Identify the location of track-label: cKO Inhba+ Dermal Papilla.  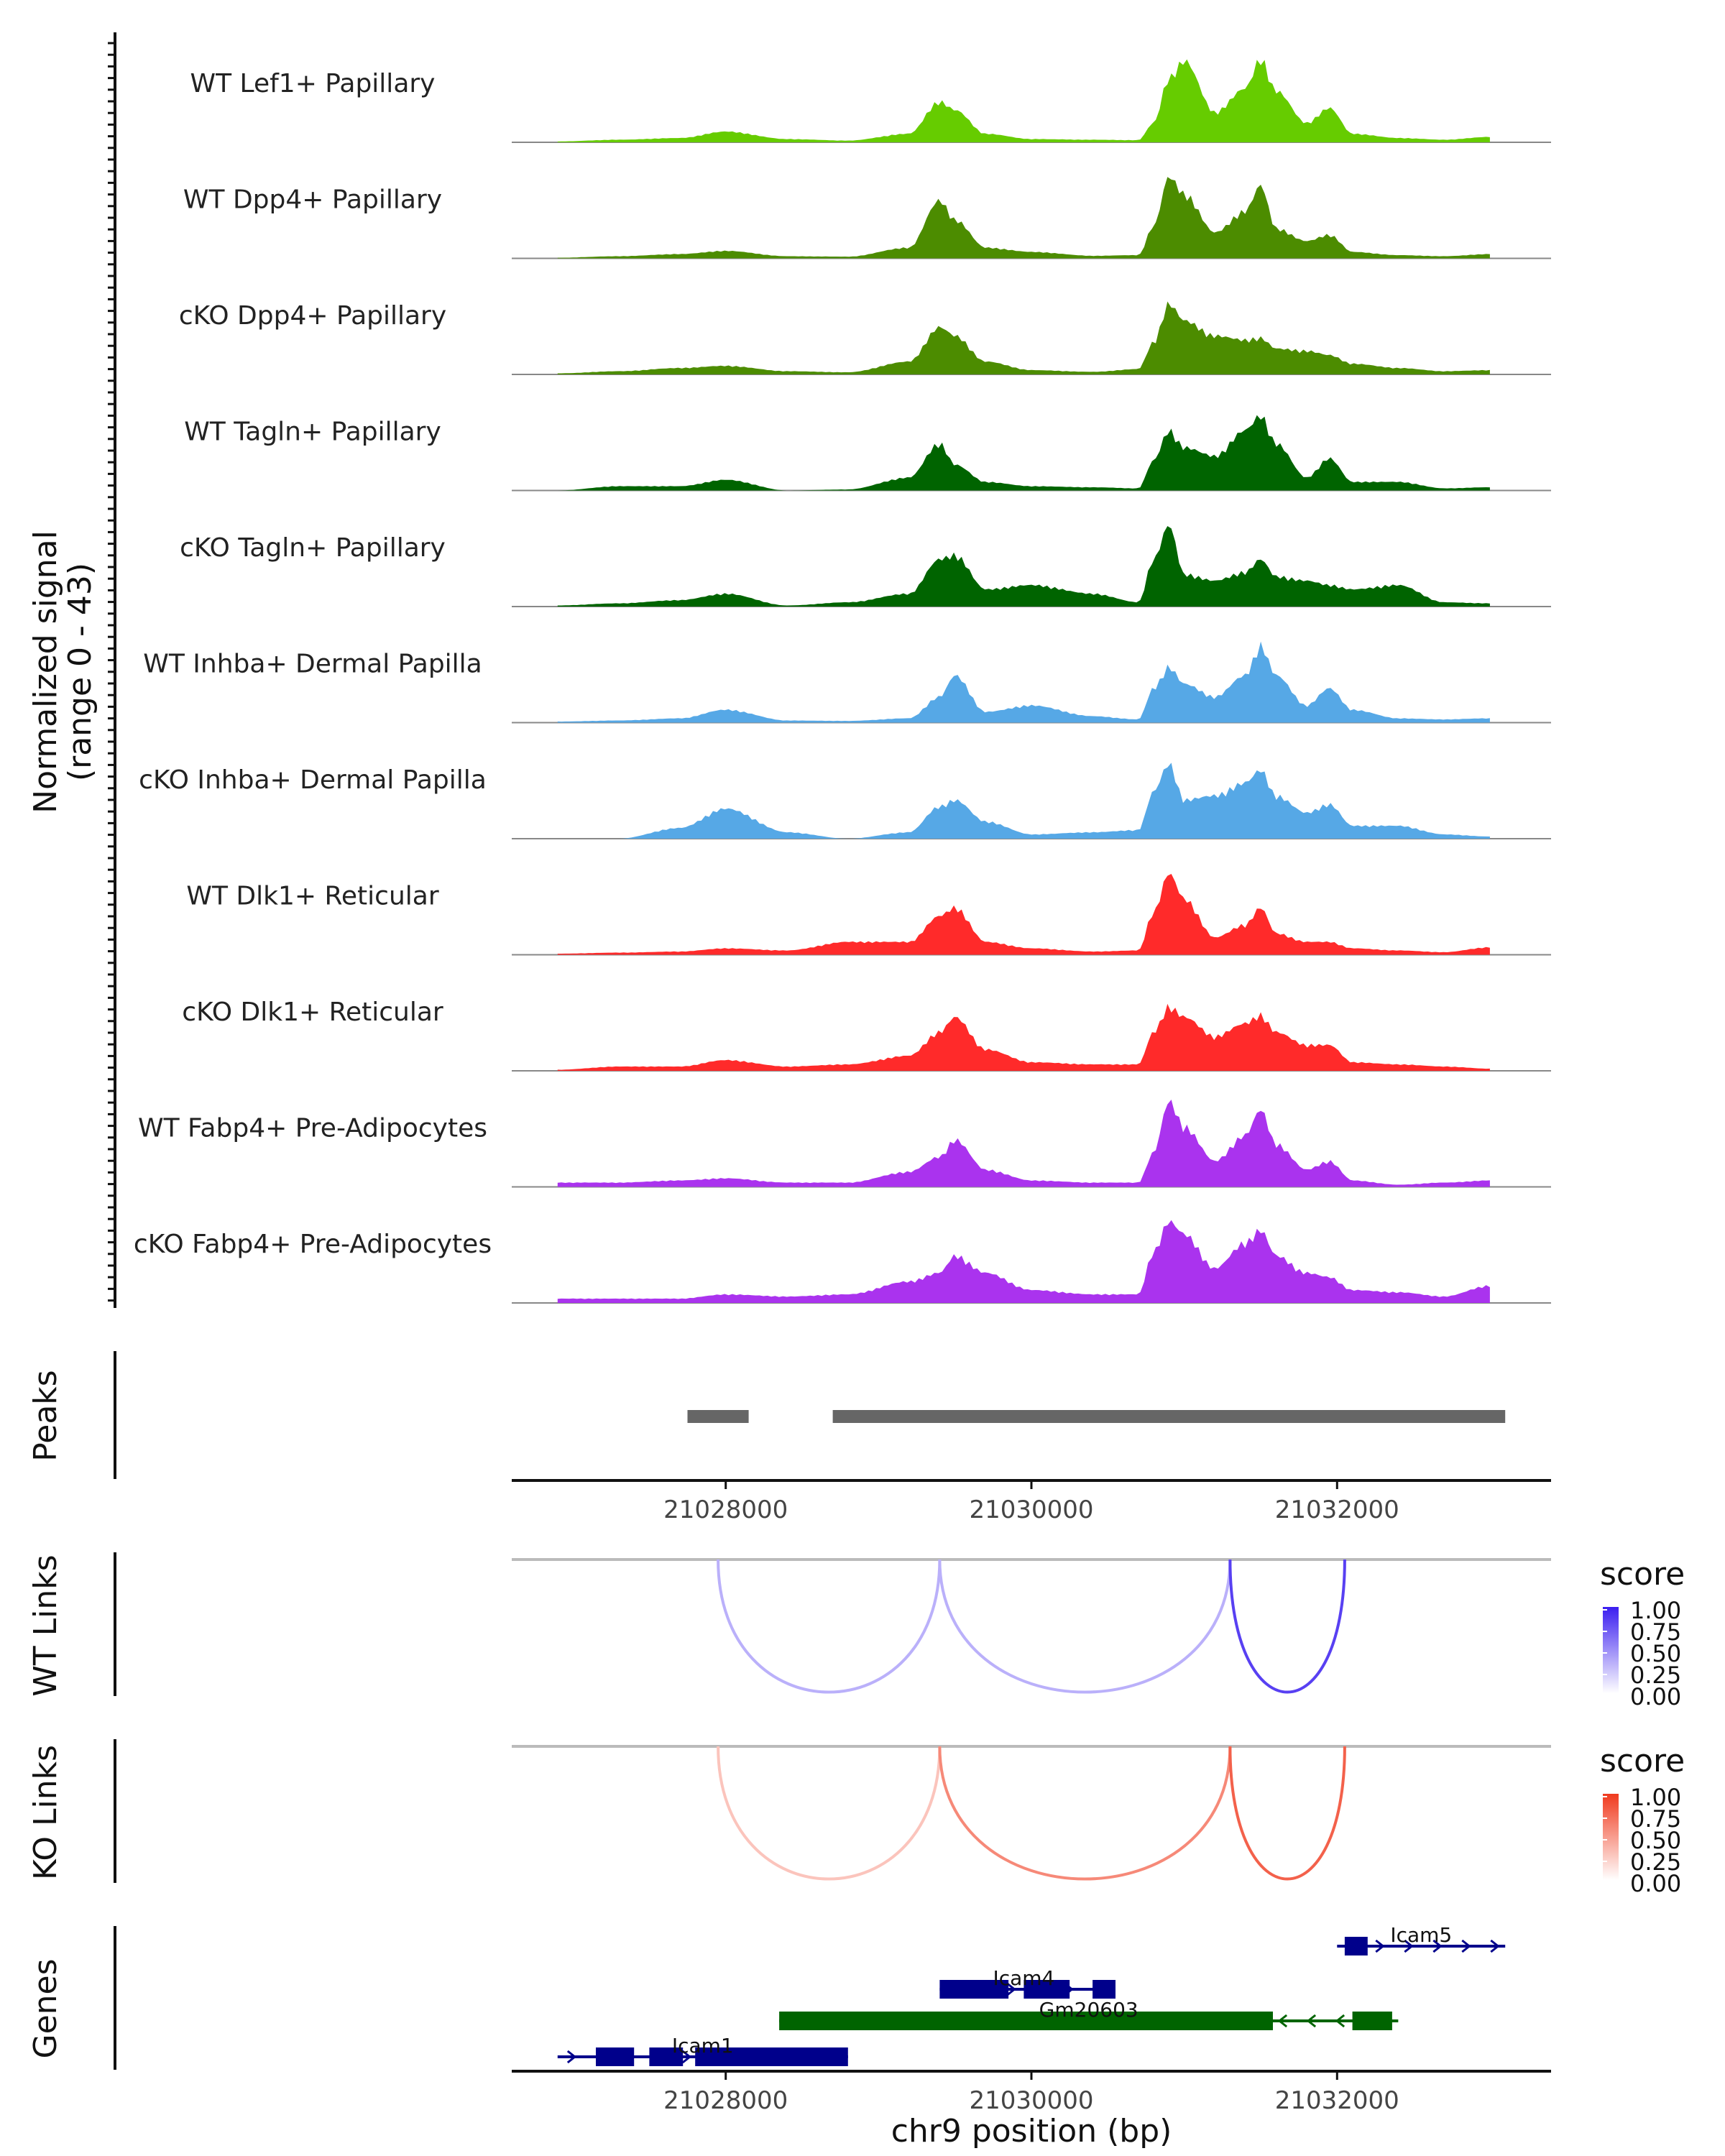
(313, 780).